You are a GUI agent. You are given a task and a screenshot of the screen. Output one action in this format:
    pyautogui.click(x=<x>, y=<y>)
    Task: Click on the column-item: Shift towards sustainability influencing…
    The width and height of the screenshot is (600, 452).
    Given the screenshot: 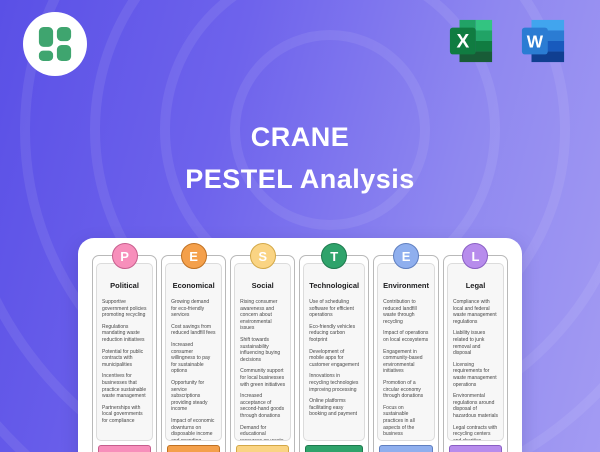 What is the action you would take?
    pyautogui.click(x=260, y=349)
    